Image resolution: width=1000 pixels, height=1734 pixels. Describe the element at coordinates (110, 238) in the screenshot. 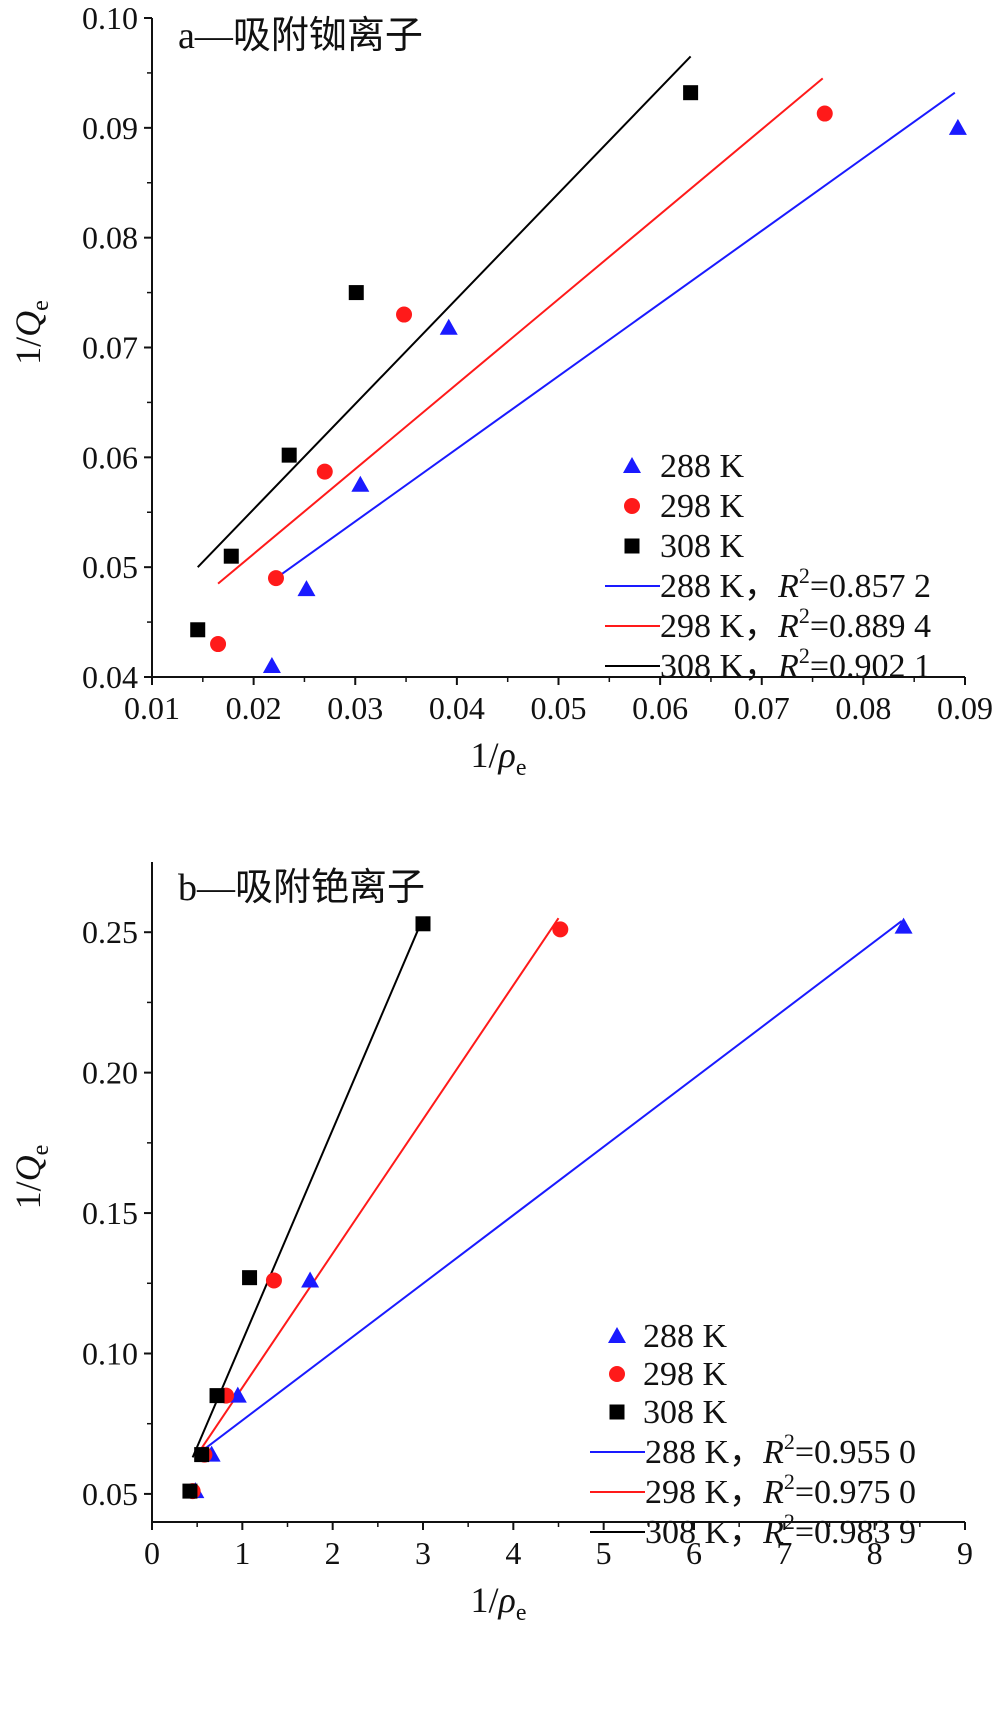

I see `y-tick-label: 0.08` at that location.